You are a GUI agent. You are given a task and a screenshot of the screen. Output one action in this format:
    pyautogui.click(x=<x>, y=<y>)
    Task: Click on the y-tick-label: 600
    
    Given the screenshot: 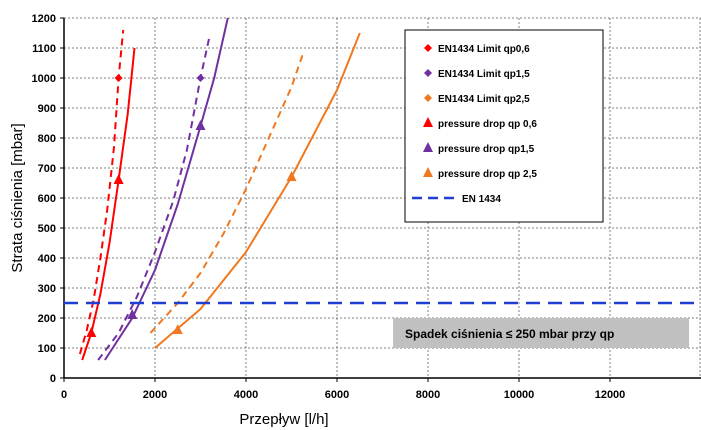 What is the action you would take?
    pyautogui.click(x=47, y=199)
    